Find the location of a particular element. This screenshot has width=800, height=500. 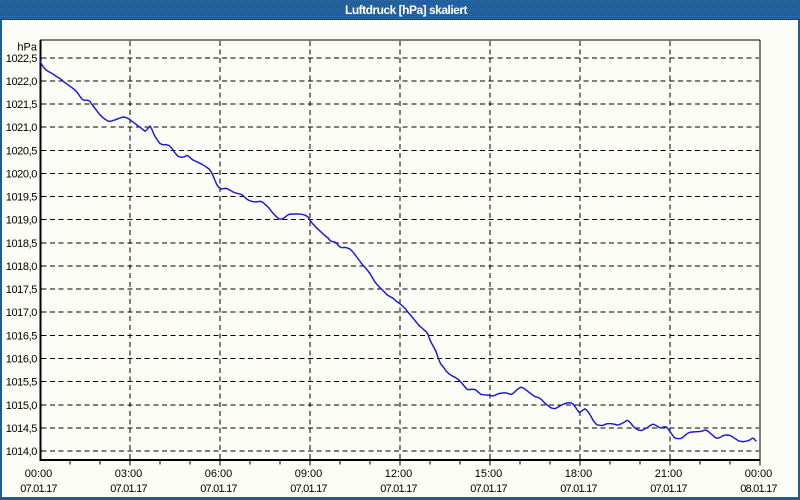

svg-text: 1016,0 is located at coordinates (22, 360).